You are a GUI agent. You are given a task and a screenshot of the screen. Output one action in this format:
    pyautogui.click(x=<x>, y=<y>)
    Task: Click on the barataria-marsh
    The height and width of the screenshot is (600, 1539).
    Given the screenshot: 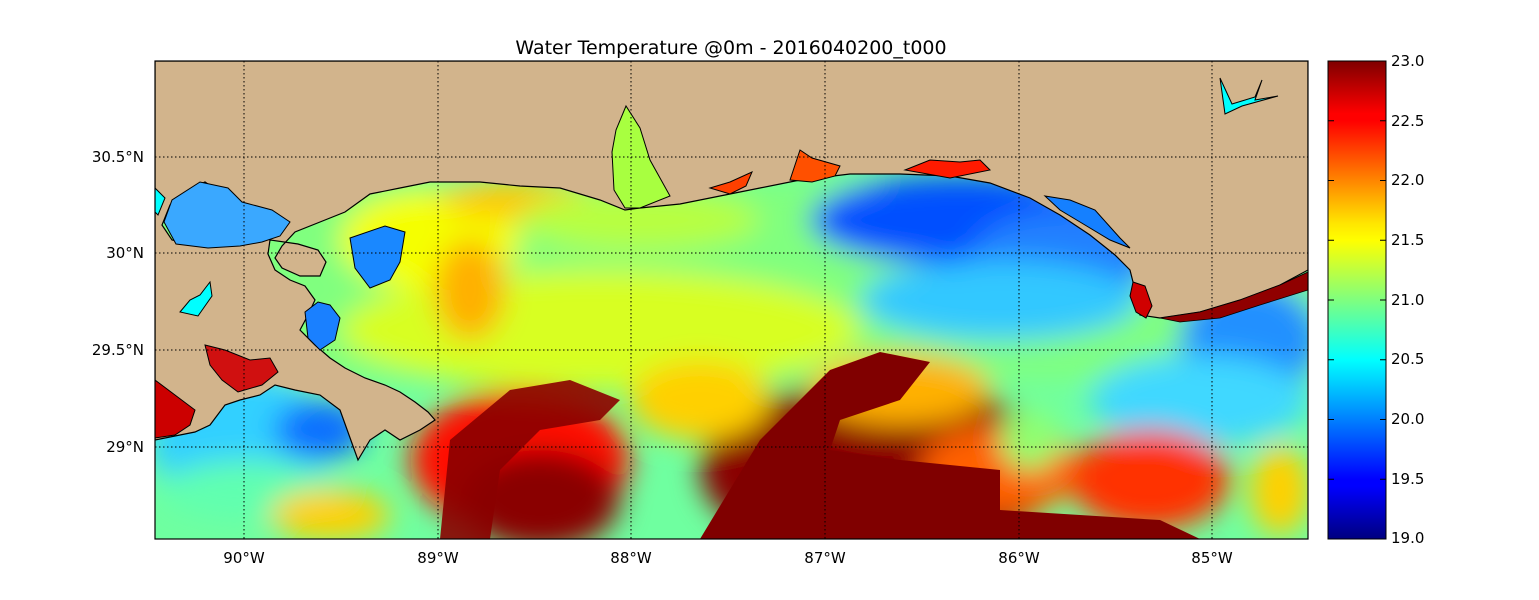 What is the action you would take?
    pyautogui.click(x=175, y=409)
    